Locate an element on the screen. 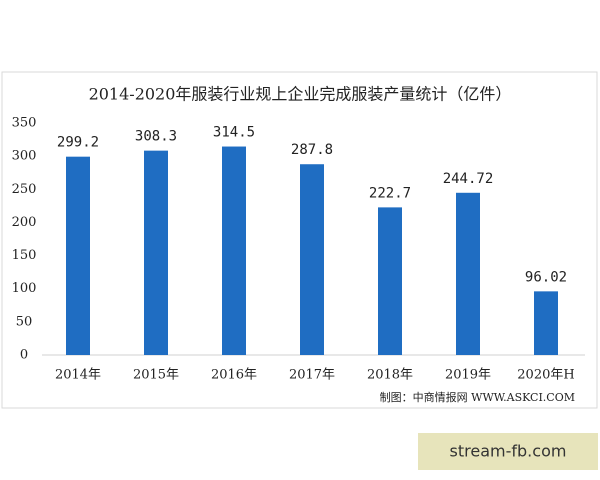 This screenshot has width=600, height=480. y-tick-label: 150 is located at coordinates (24, 255).